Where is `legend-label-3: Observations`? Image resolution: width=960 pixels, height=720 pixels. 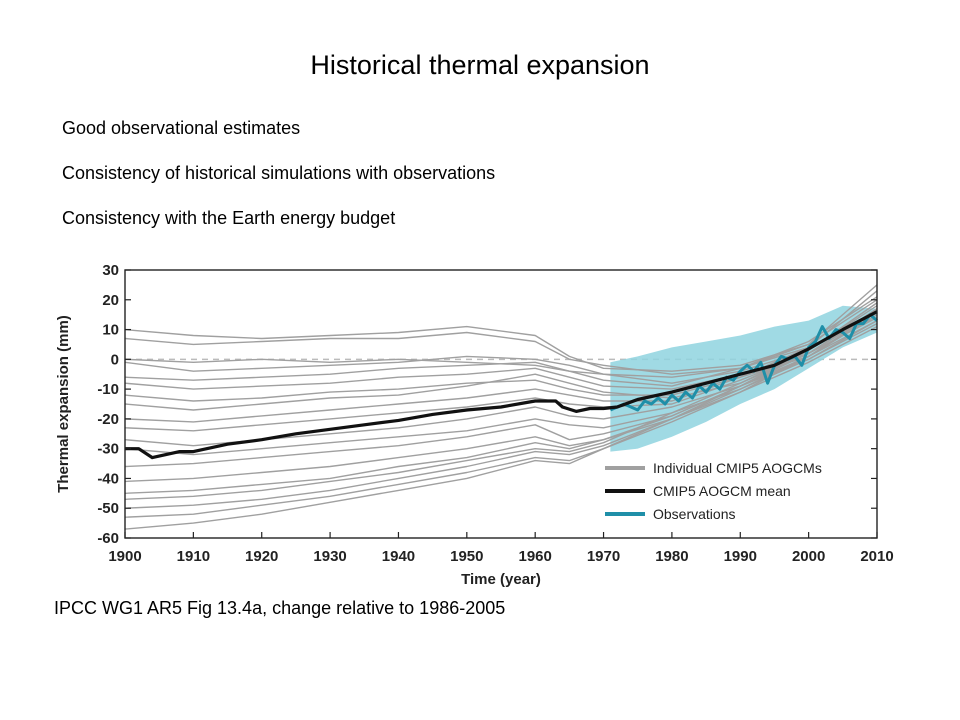
legend-label-3: Observations is located at coordinates (694, 514).